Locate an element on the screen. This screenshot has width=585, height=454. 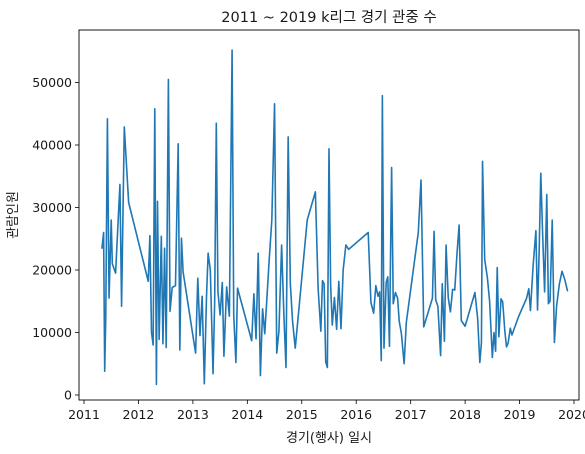
y-tick-label: 0 is located at coordinates (68, 395).